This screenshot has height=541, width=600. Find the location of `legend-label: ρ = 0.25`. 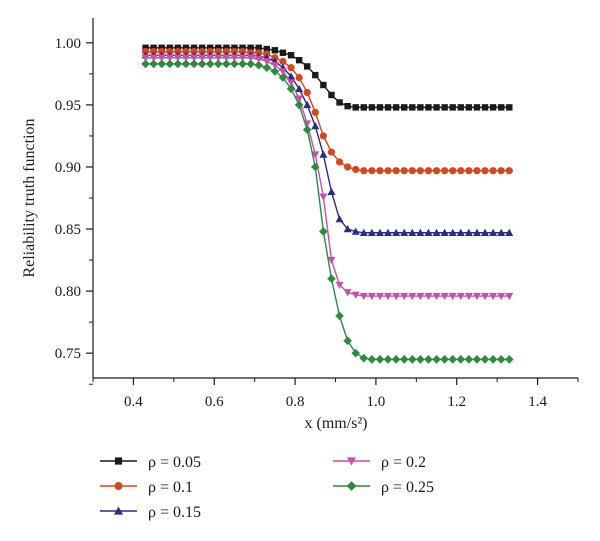

legend-label: ρ = 0.25 is located at coordinates (407, 487).